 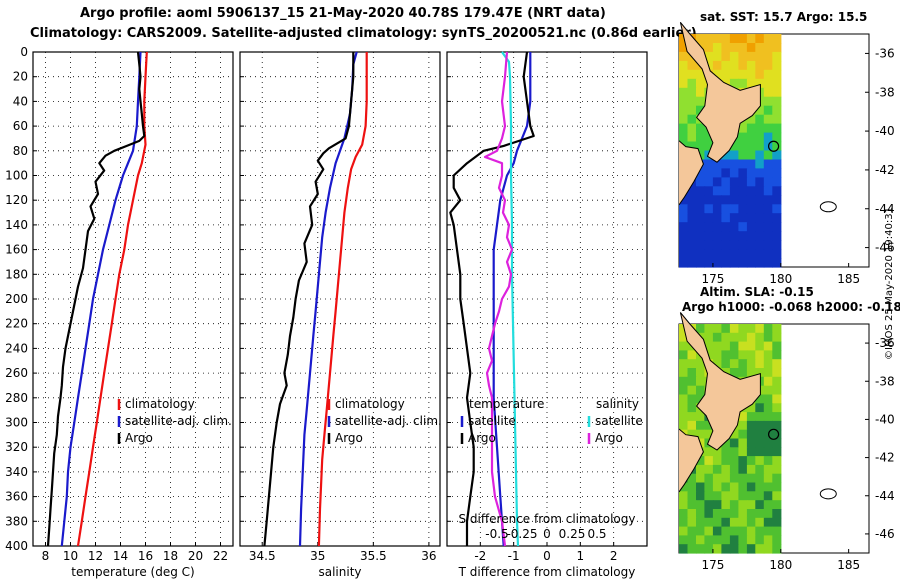 I want to click on y-tick-label: 100, so click(x=16, y=176).